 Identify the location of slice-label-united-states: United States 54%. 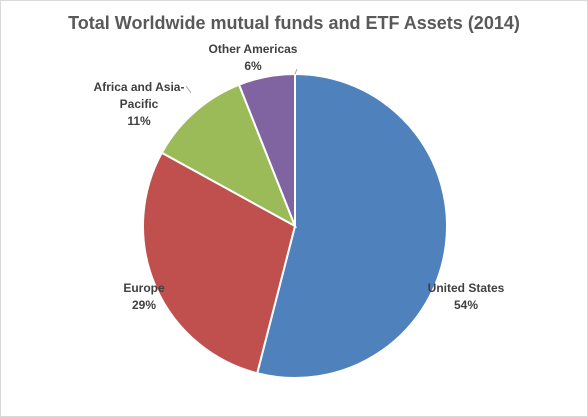
(466, 296).